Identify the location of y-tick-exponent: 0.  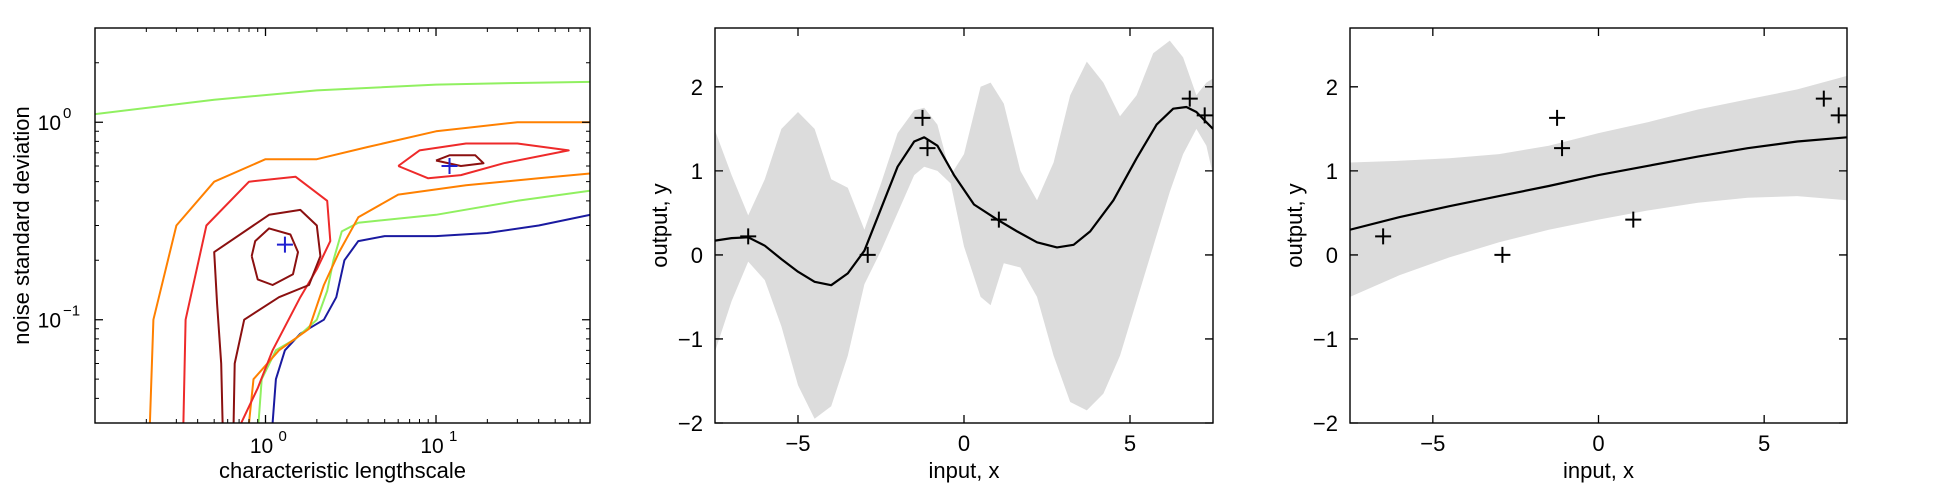
(67, 113).